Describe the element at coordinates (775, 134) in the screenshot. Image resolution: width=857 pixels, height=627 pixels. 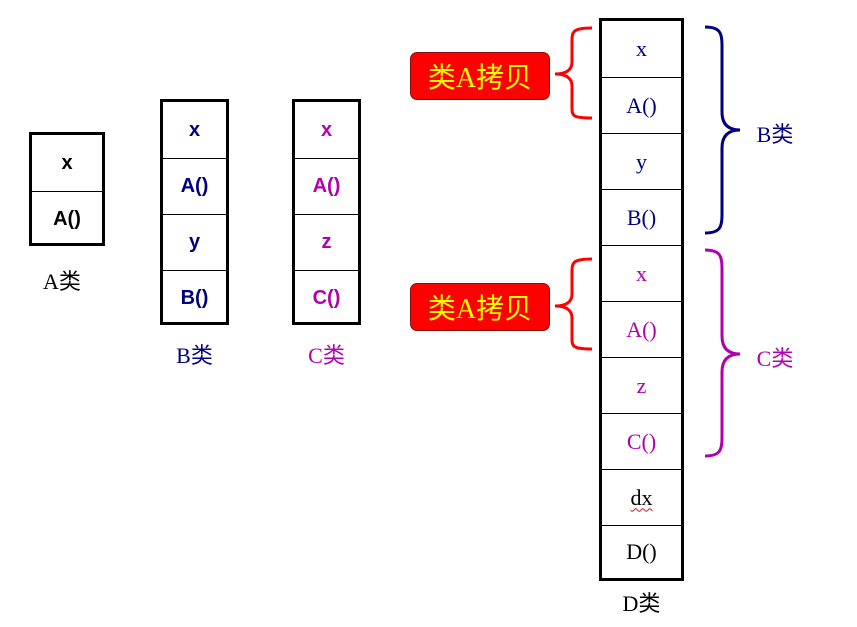
I see `brace-label-b: B类` at that location.